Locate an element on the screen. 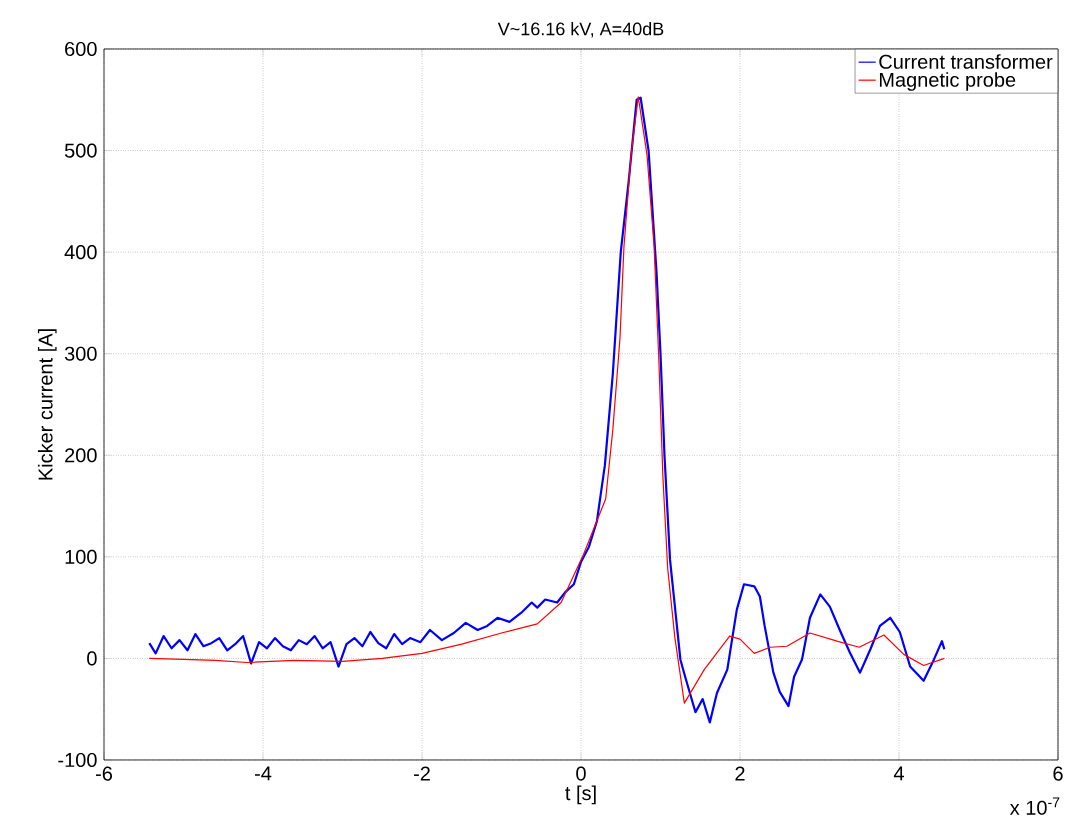 The width and height of the screenshot is (1065, 829). x-tick-label: -6 is located at coordinates (104, 773).